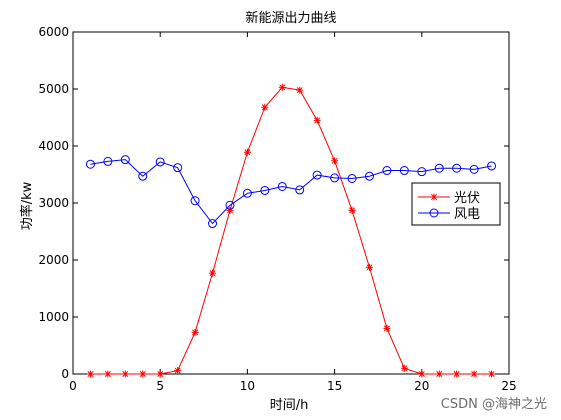  I want to click on x-tick-label: 10, so click(247, 386).